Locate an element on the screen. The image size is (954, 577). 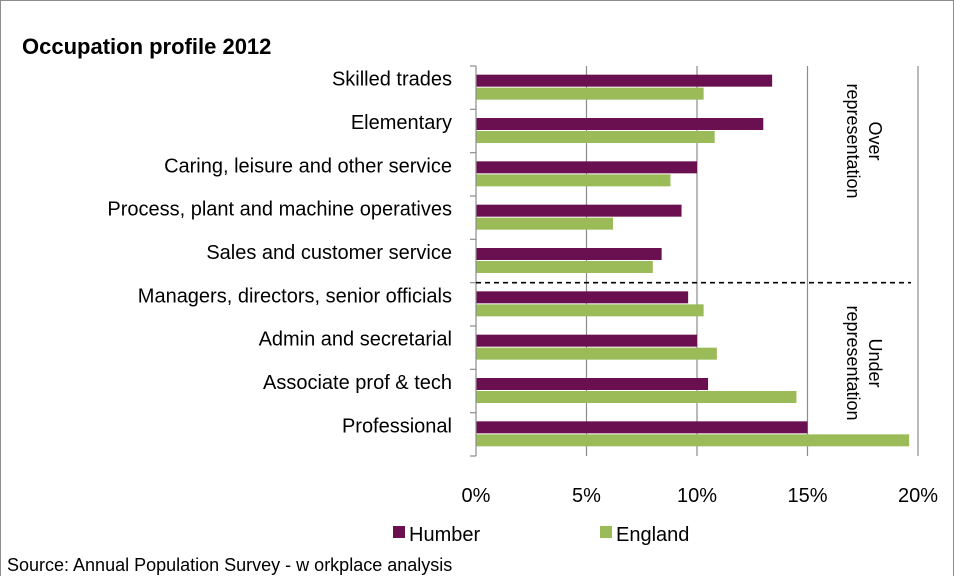
category-label: Professional is located at coordinates (397, 426).